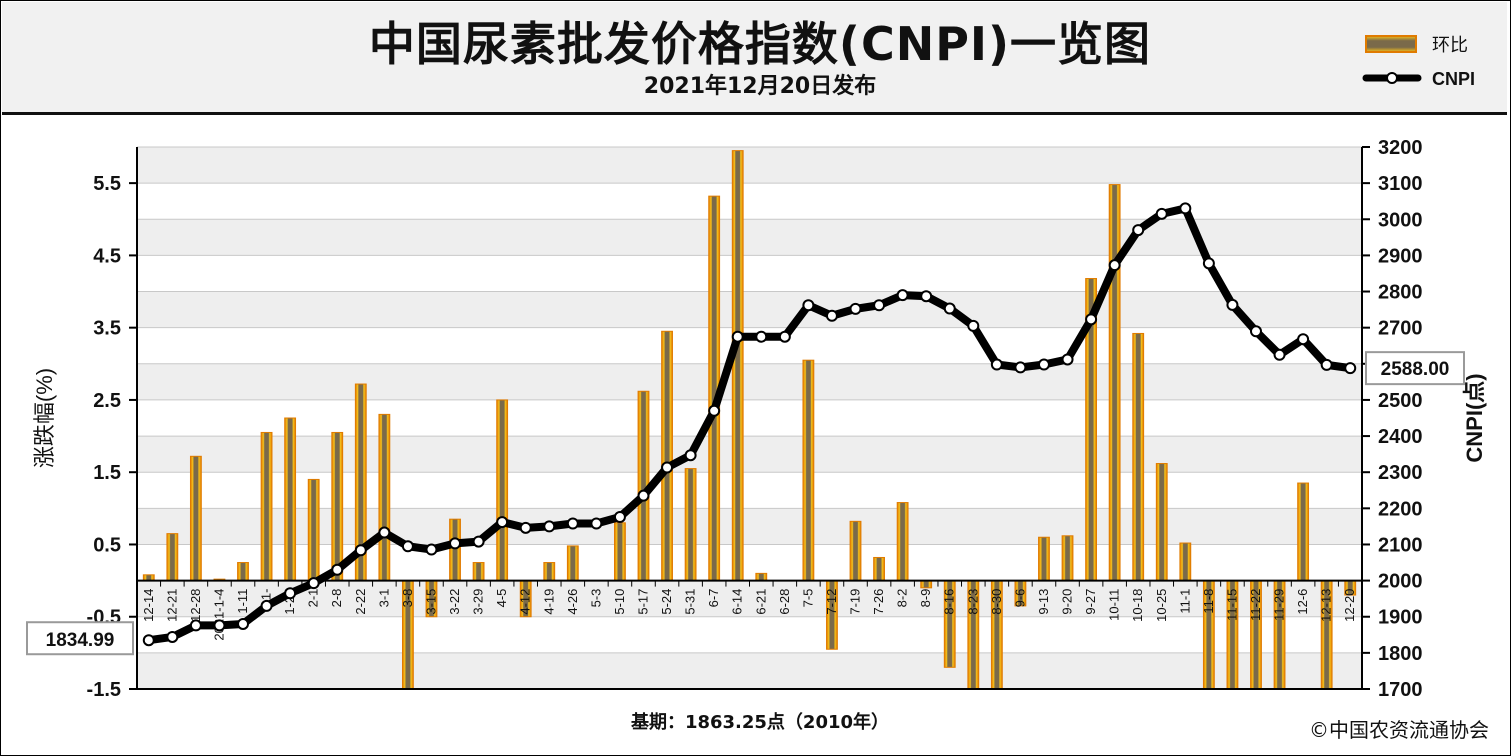 The image size is (1511, 756). Describe the element at coordinates (784, 602) in the screenshot. I see `x-tick-label: 6-28` at that location.